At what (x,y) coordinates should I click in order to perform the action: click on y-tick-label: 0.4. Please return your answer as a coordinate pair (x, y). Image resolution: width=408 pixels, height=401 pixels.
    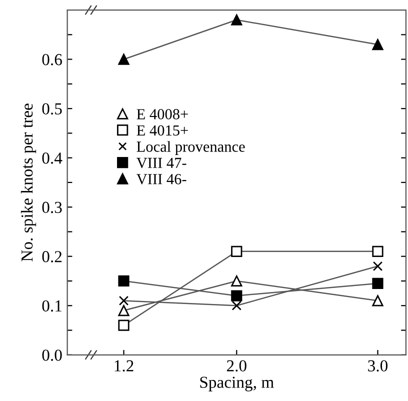
    Looking at the image, I should click on (52, 158).